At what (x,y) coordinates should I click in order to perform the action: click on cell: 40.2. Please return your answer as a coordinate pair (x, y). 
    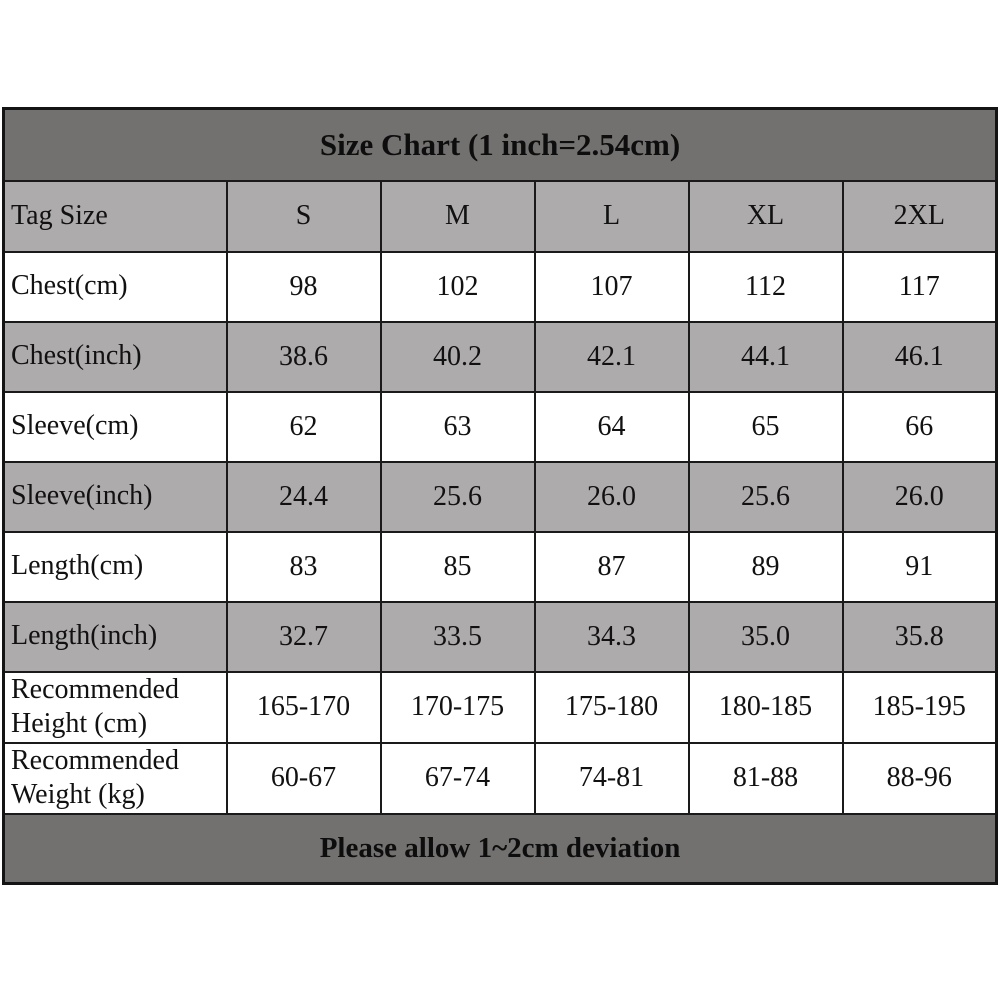
    Looking at the image, I should click on (457, 356).